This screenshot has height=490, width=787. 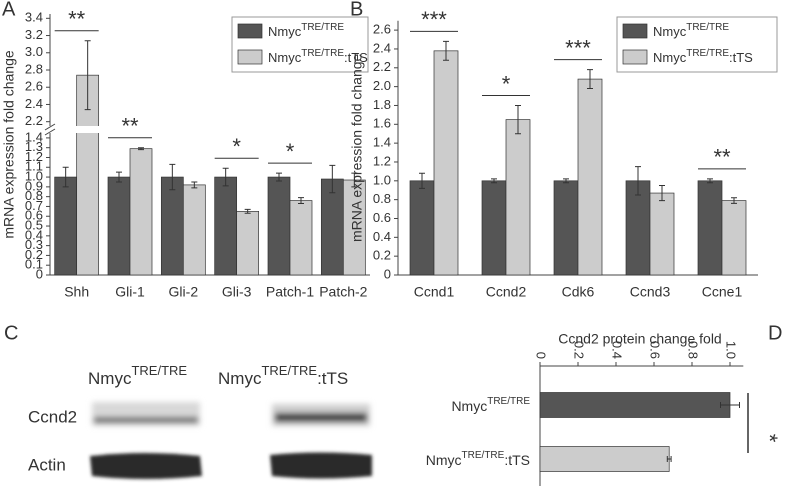 I want to click on x-tick-label: Cdk6, so click(x=578, y=292).